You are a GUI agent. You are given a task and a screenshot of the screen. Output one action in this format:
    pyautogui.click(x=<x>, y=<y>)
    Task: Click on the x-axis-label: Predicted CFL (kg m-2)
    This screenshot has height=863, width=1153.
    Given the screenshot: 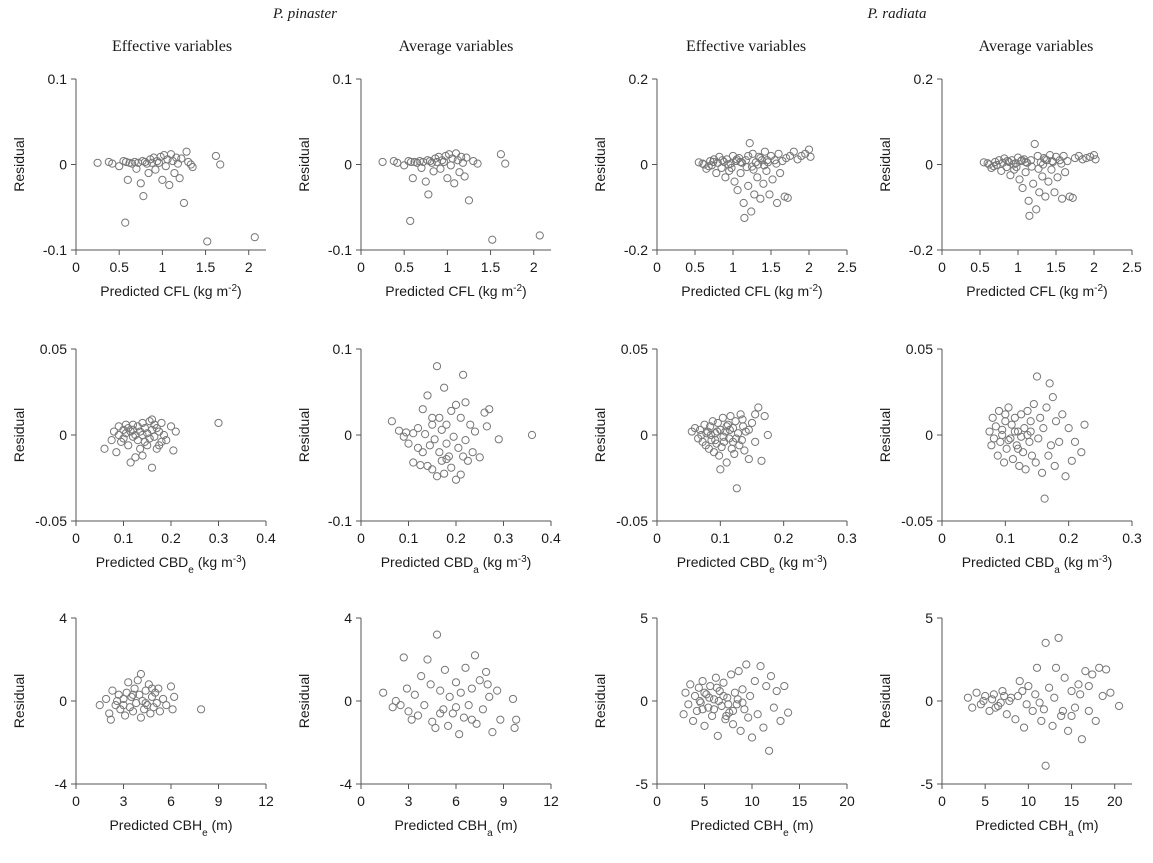 What is the action you would take?
    pyautogui.click(x=455, y=291)
    